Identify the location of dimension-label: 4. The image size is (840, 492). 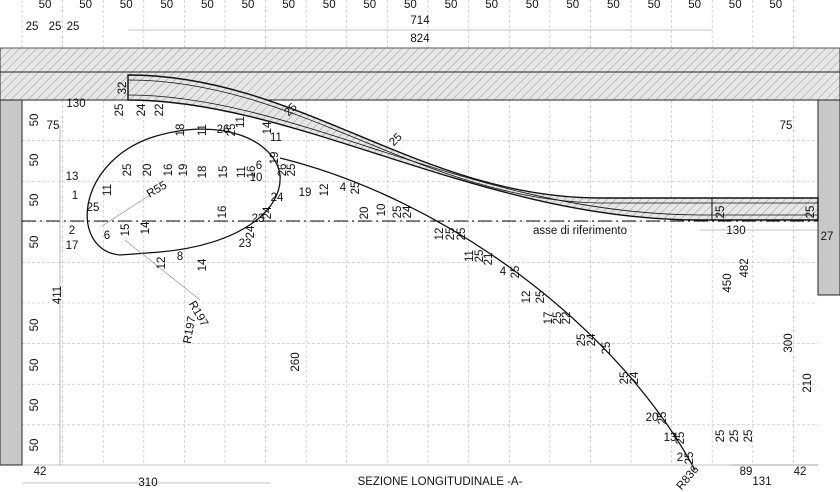
(503, 272).